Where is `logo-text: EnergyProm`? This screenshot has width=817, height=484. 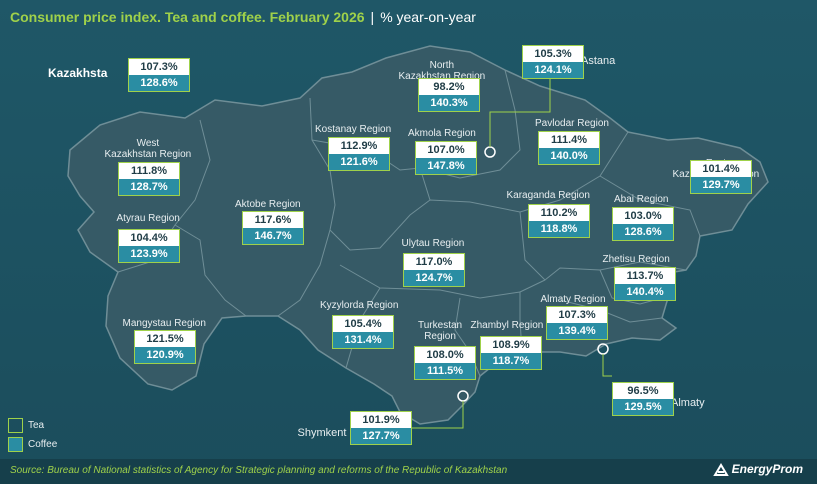 logo-text: EnergyProm is located at coordinates (767, 469).